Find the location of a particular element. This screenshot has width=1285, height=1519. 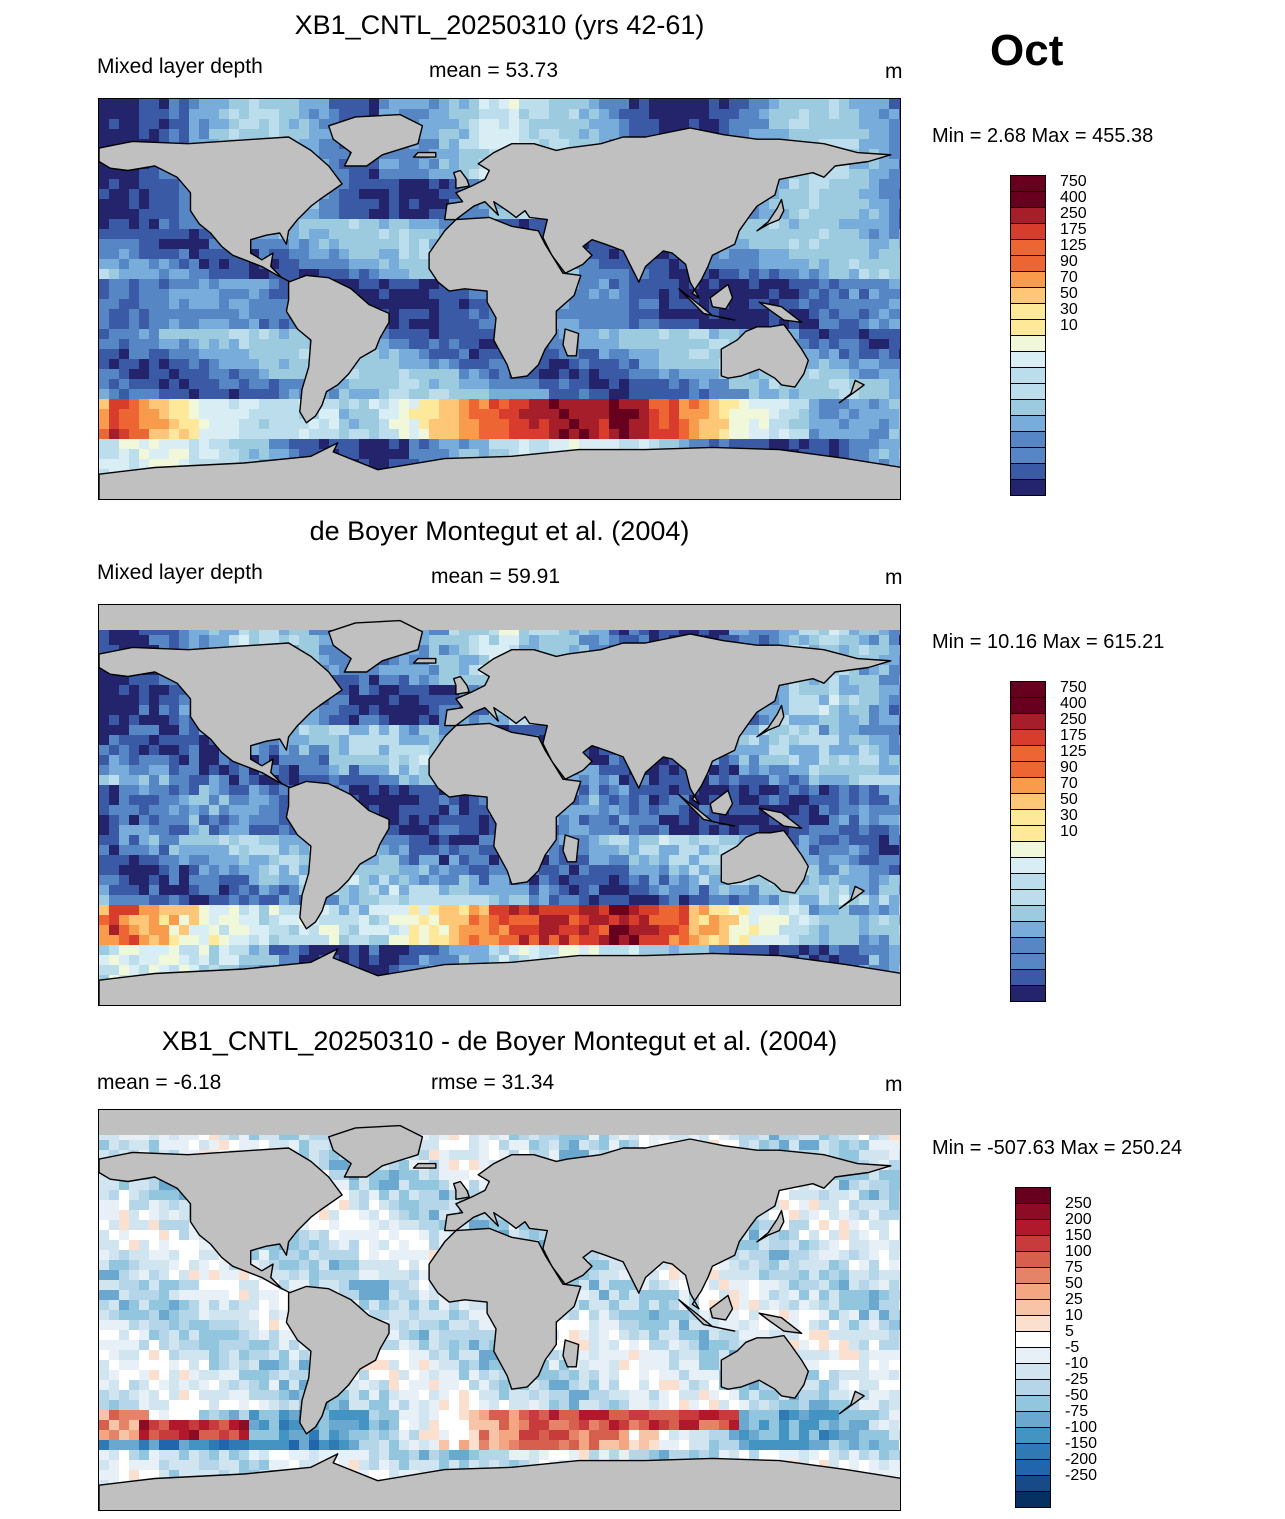

colorbar-tick-label: 25 is located at coordinates (1074, 1299).